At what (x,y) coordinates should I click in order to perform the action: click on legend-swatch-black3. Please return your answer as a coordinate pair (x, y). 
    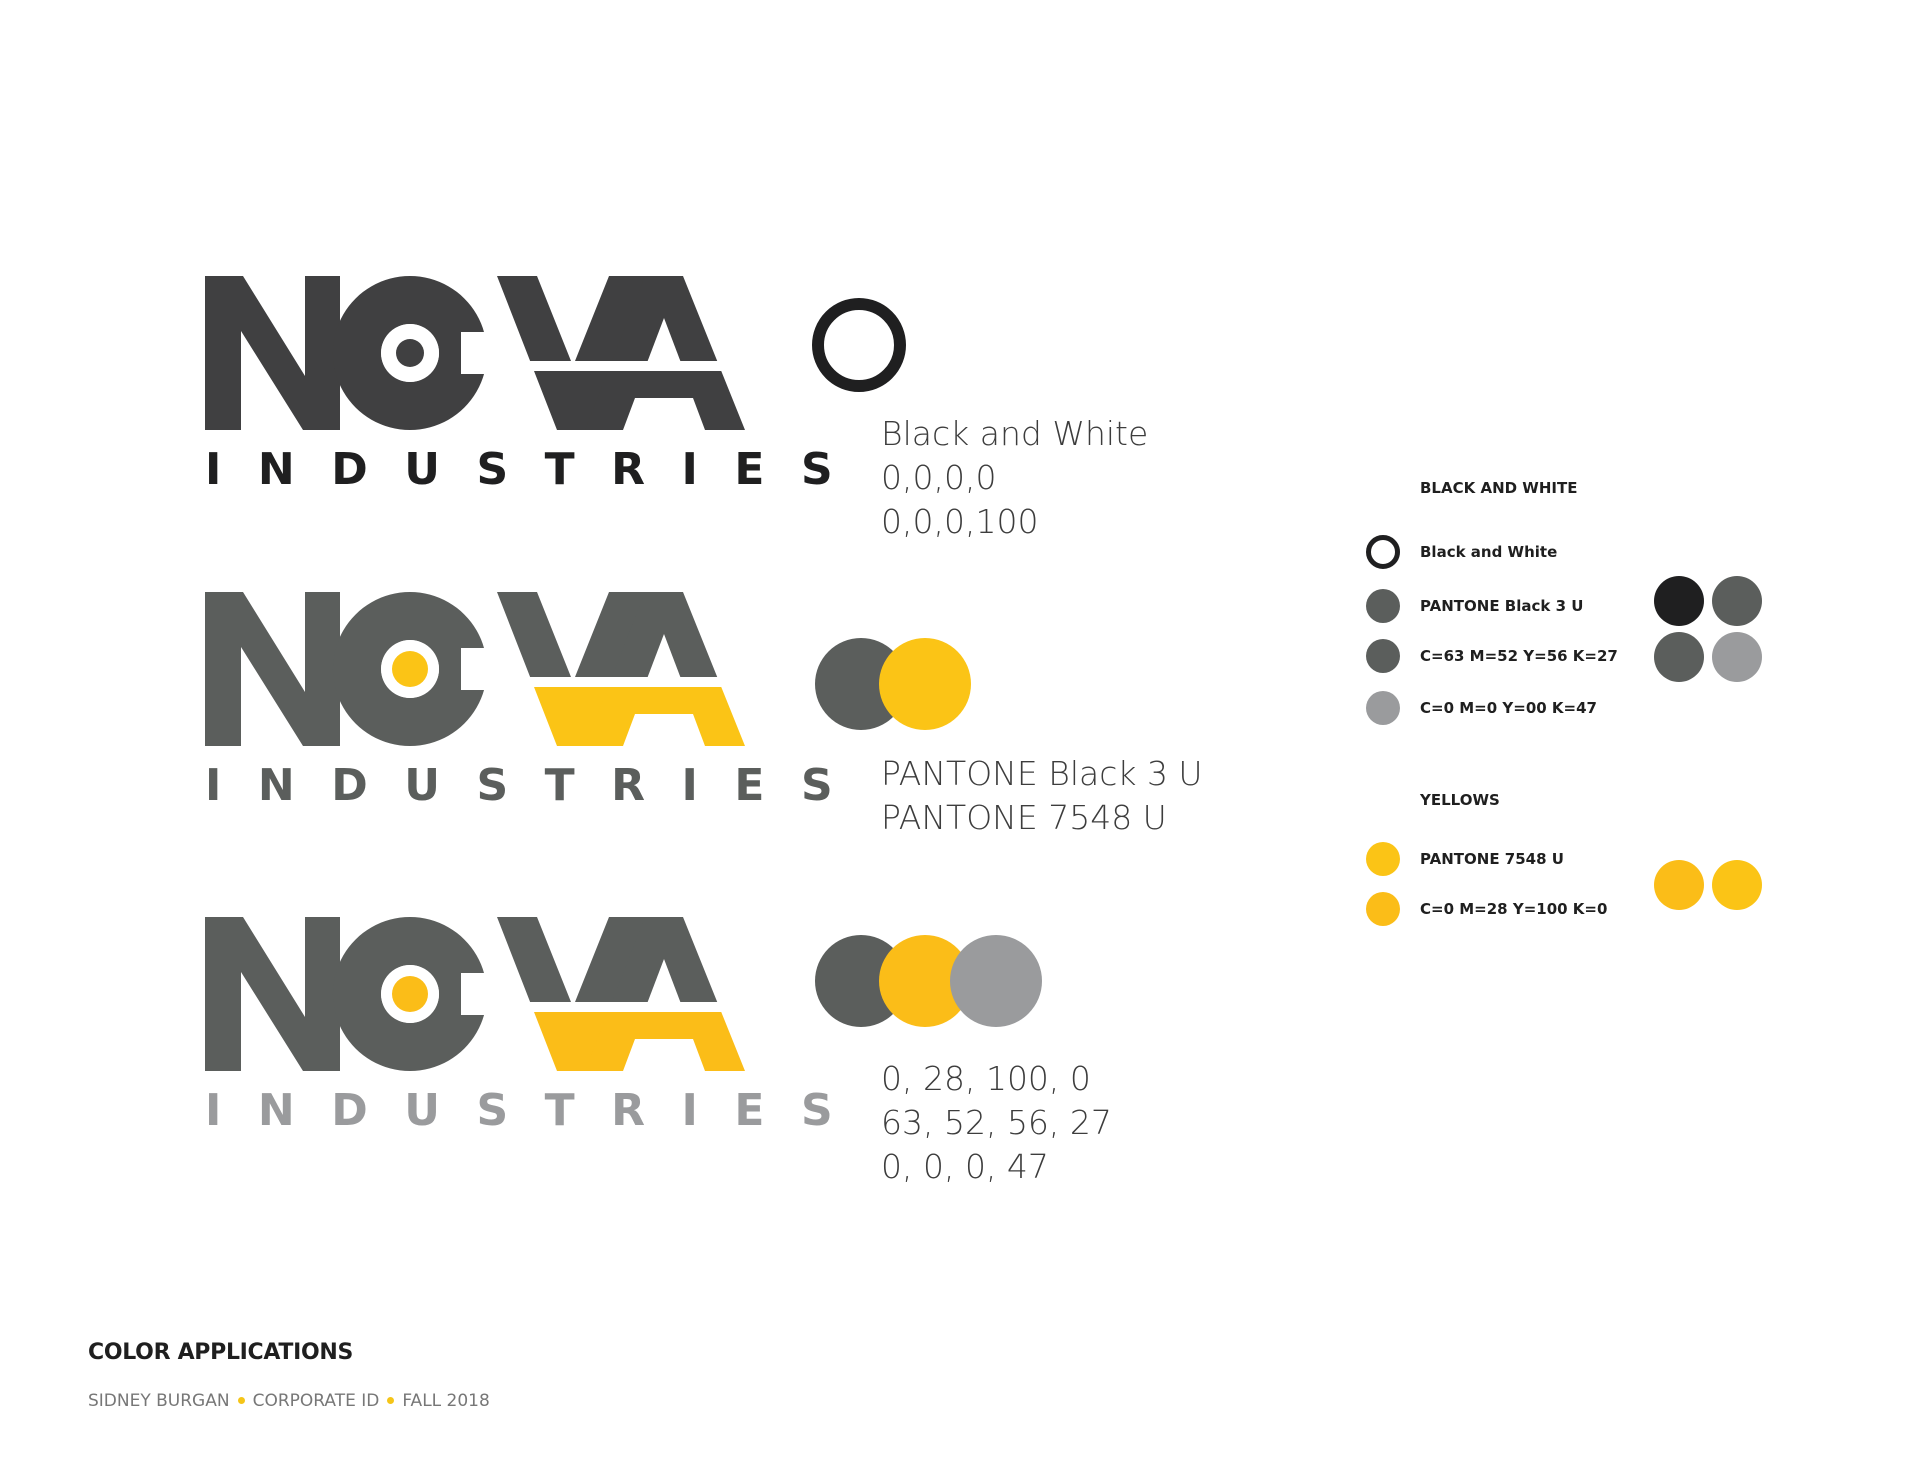
    Looking at the image, I should click on (1383, 606).